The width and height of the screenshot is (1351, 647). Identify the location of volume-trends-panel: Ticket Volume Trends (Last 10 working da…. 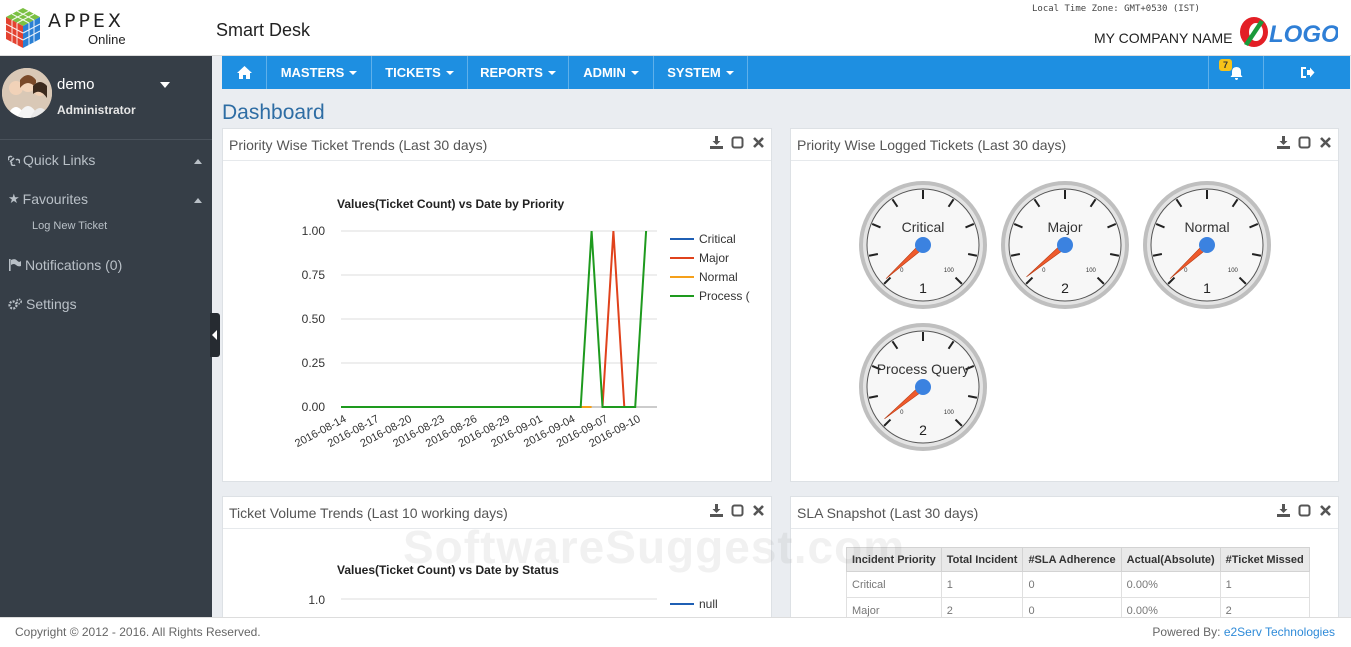
(497, 557).